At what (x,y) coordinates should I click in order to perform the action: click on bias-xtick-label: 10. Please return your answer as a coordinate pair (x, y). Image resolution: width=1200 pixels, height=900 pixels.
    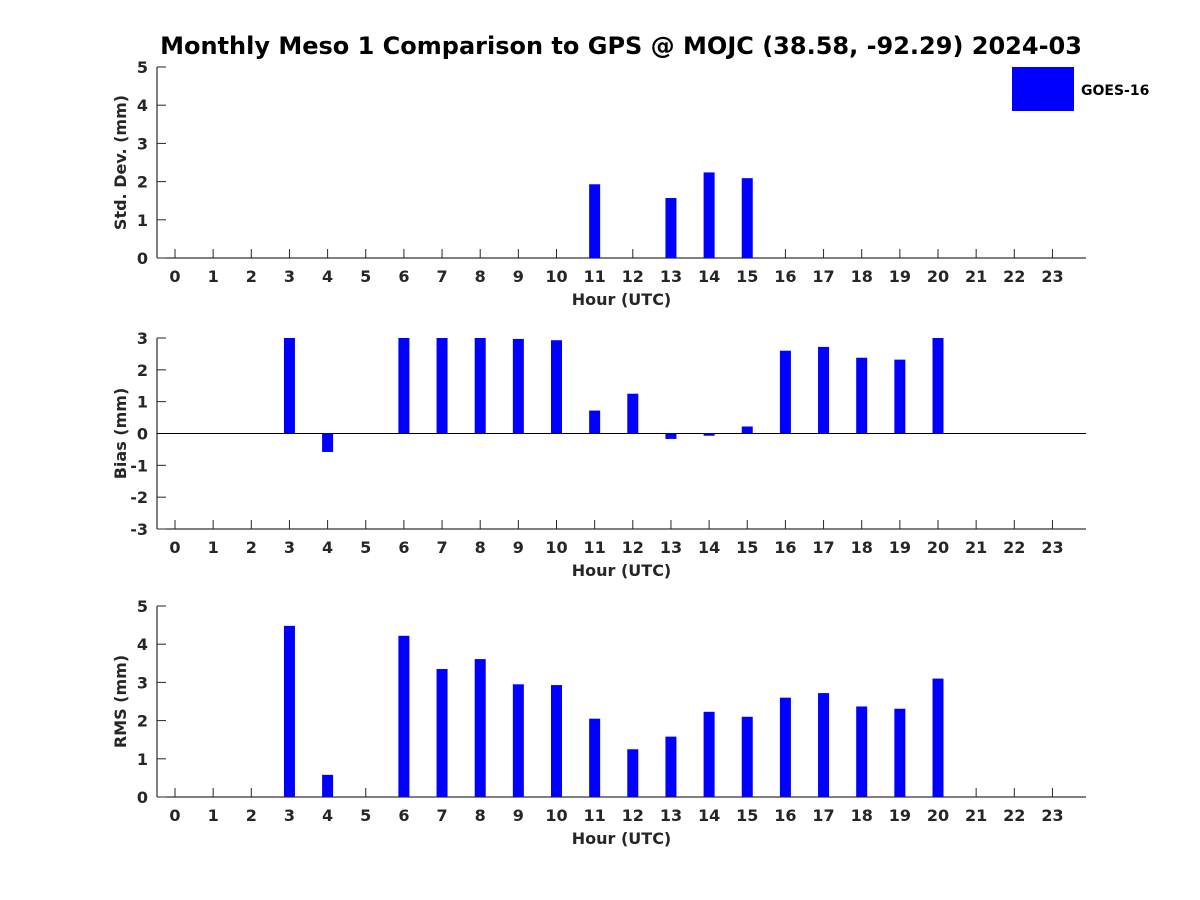
    Looking at the image, I should click on (556, 547).